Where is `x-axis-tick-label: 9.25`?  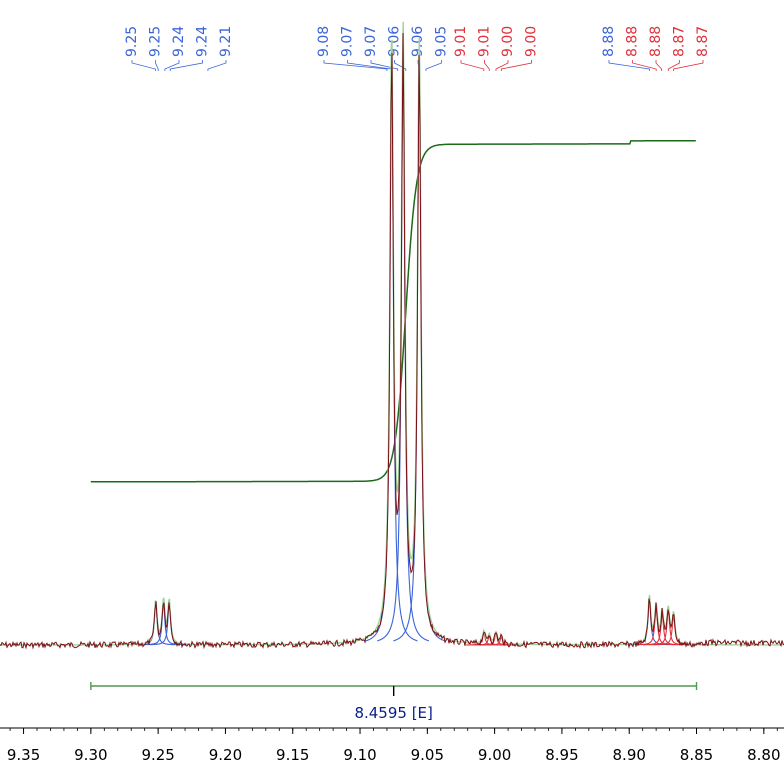
x-axis-tick-label: 9.25 is located at coordinates (157, 755).